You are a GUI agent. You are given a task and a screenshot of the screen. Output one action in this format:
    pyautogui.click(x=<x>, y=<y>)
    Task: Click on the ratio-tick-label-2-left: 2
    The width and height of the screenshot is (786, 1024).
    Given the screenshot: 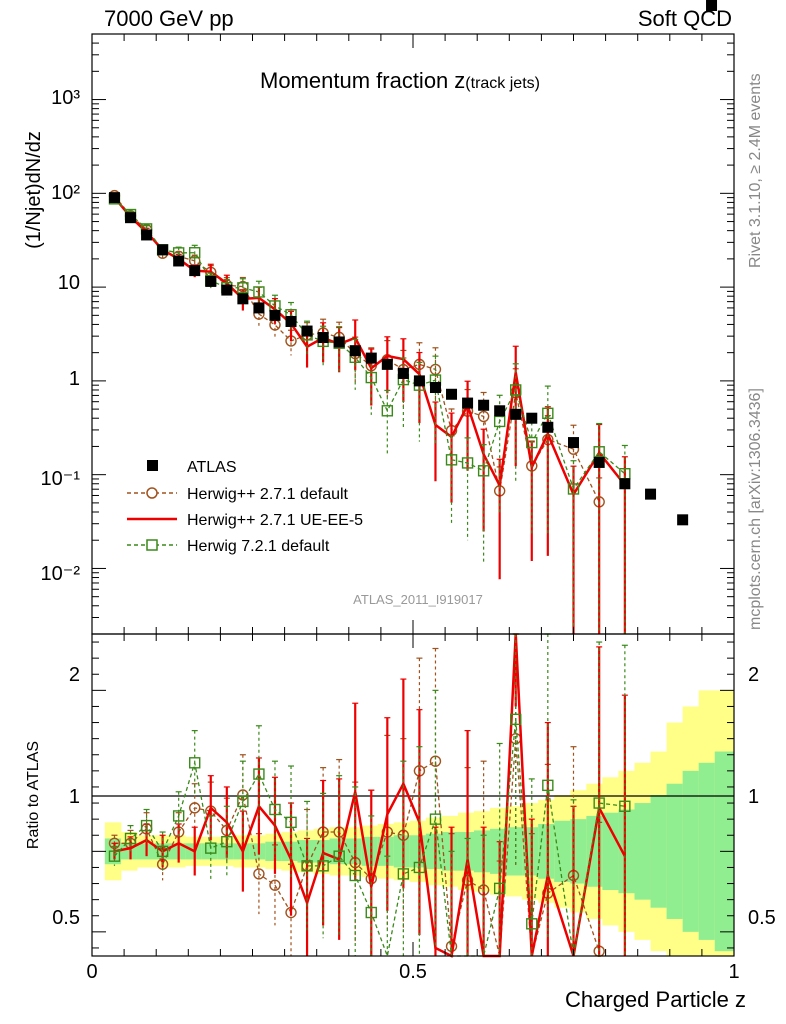 What is the action you would take?
    pyautogui.click(x=74, y=675)
    